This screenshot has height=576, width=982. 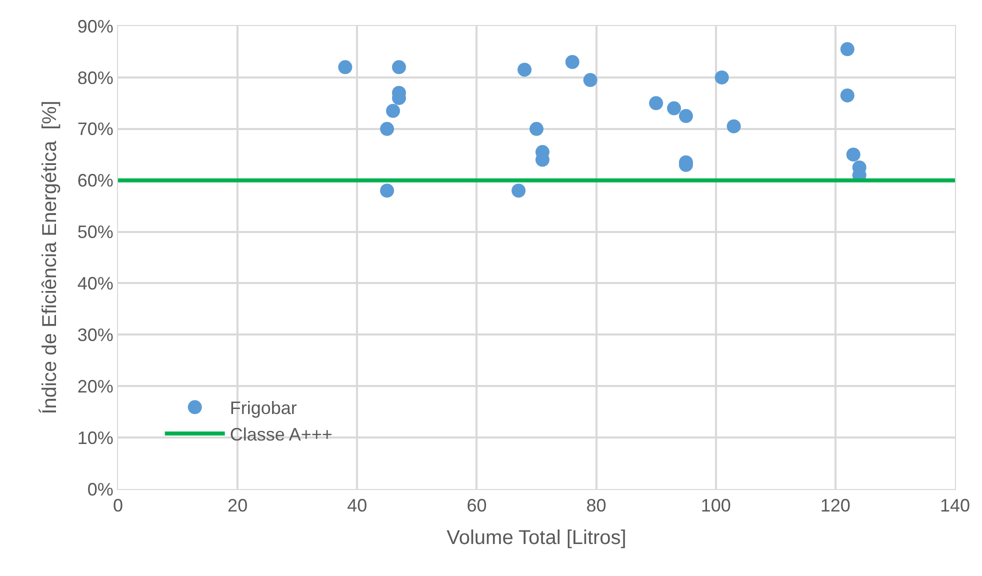 I want to click on legend-label: Frigobar, so click(x=263, y=408).